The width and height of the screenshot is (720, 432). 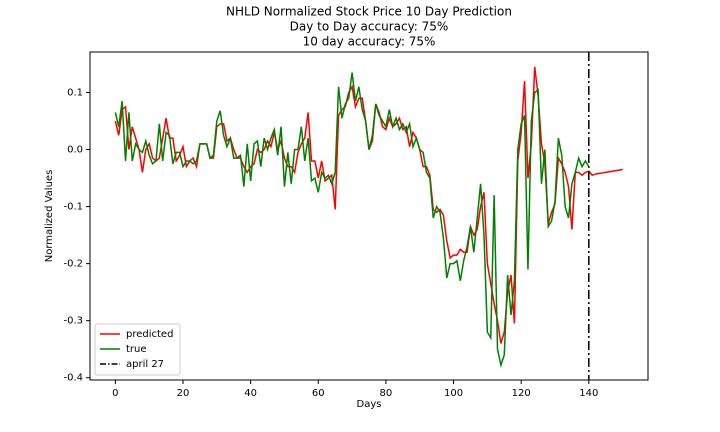 I want to click on y-tick-label: 0.1, so click(x=75, y=93).